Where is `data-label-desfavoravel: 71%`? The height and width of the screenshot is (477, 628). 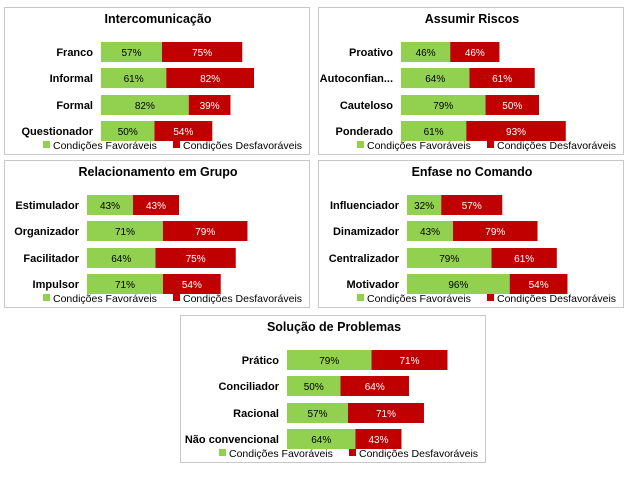
data-label-desfavoravel: 71% is located at coordinates (410, 361).